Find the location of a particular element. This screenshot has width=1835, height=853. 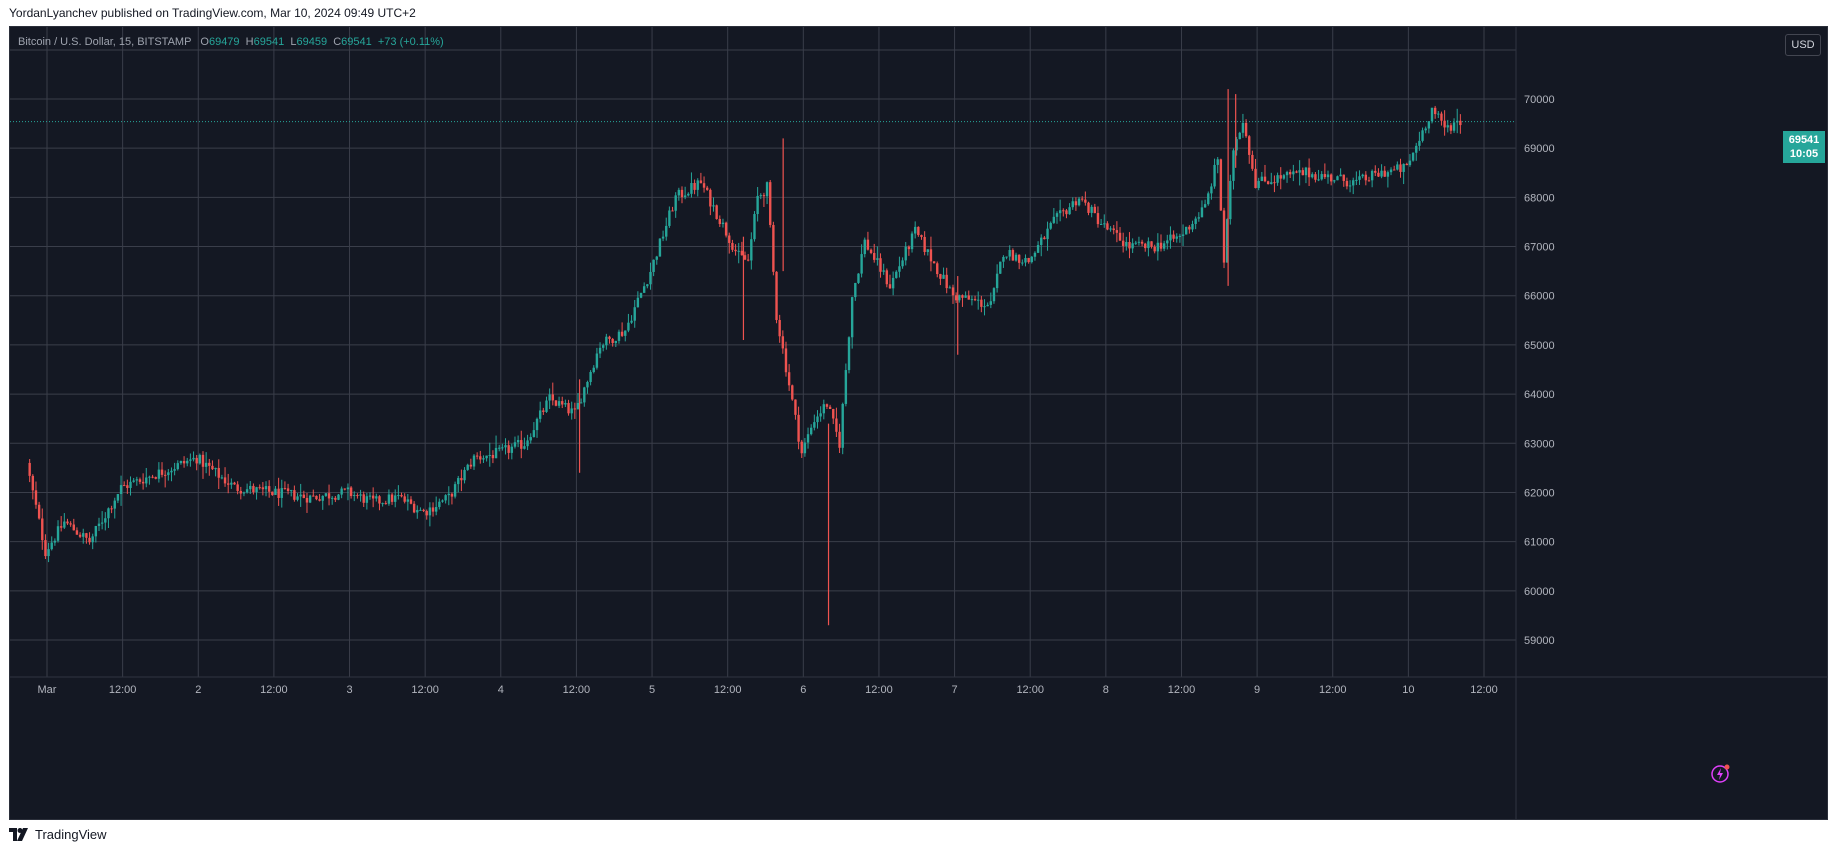

x-tick-label: 8 is located at coordinates (1106, 690).